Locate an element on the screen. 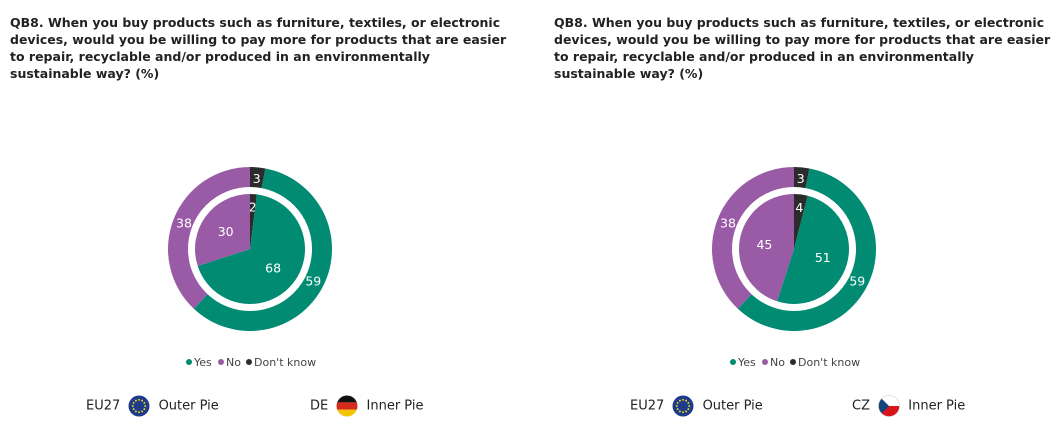 The width and height of the screenshot is (1056, 442). czech-flag-icon is located at coordinates (889, 406).